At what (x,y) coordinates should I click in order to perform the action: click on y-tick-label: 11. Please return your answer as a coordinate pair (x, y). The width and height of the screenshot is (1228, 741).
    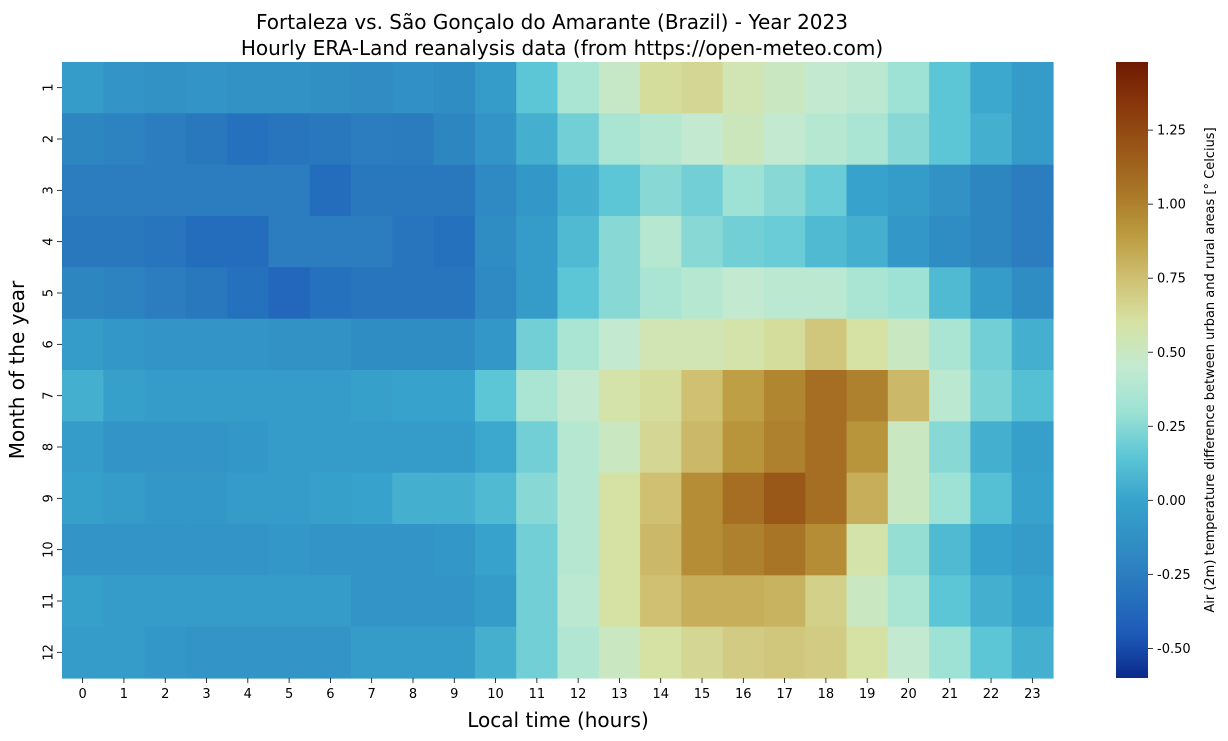
    Looking at the image, I should click on (49, 601).